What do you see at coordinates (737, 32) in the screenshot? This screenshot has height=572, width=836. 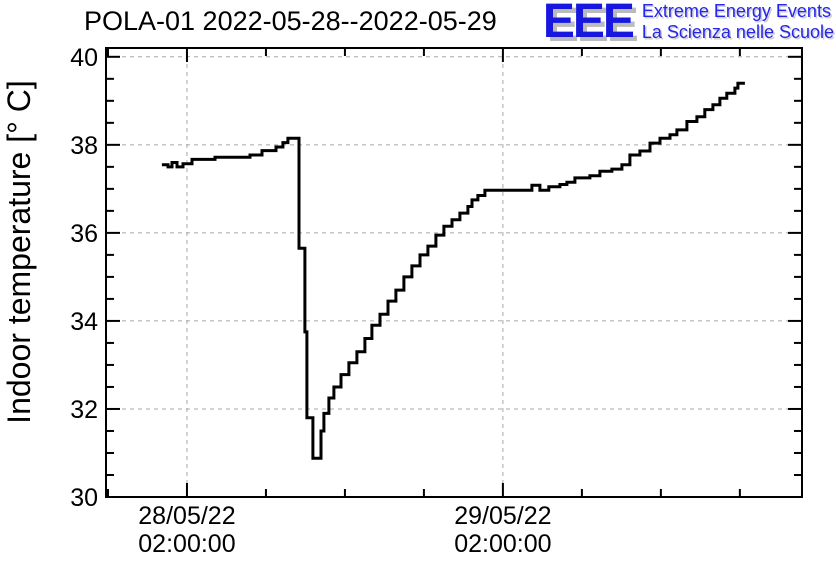 I see `eee-logo-line2: La Scienza nelle Scuole` at bounding box center [737, 32].